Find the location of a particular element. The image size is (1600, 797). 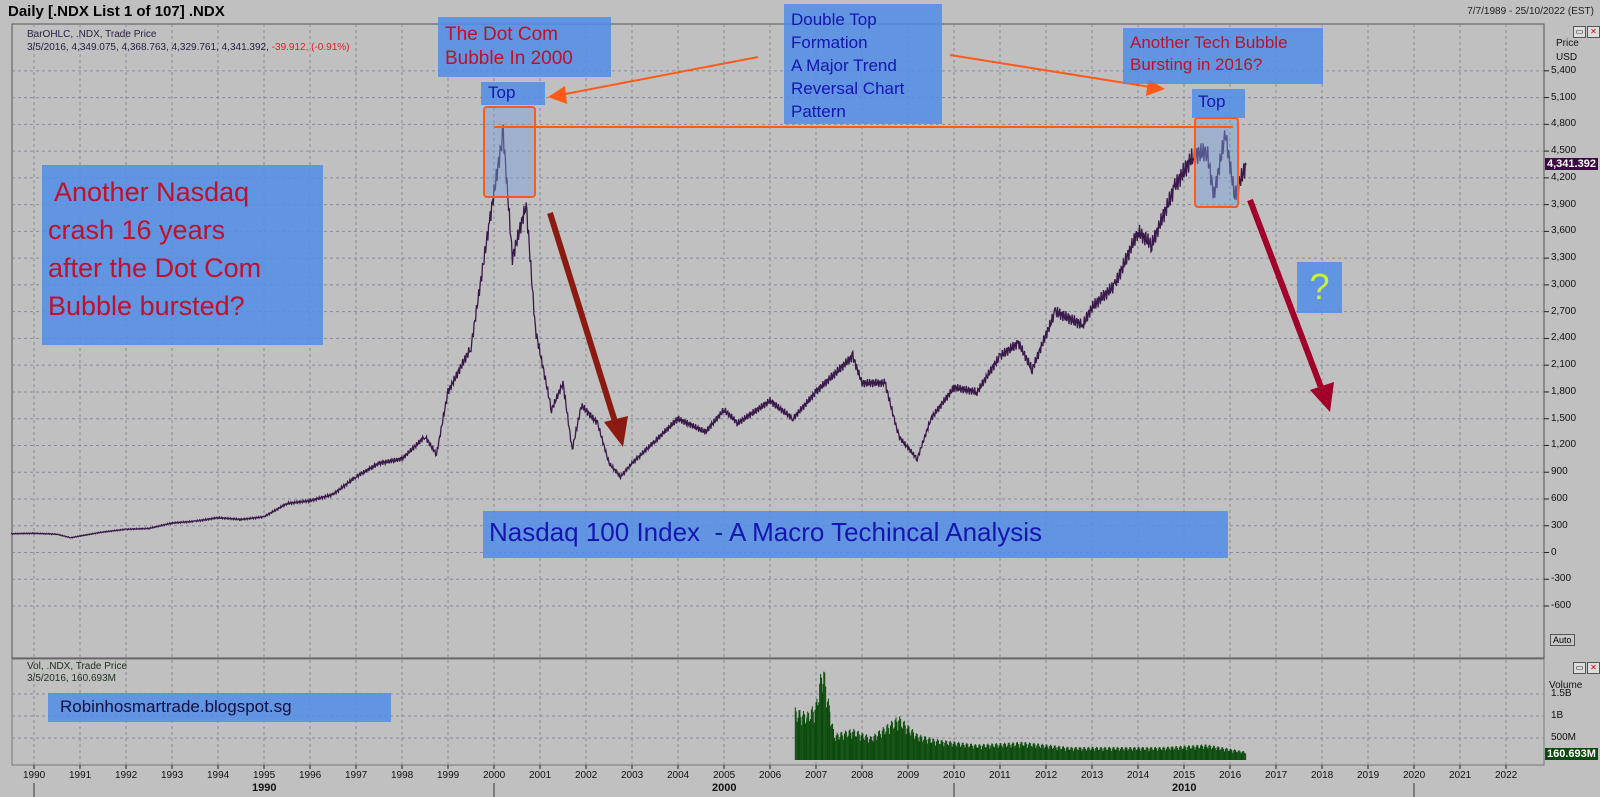

y-tick-label: -600 is located at coordinates (1561, 606).